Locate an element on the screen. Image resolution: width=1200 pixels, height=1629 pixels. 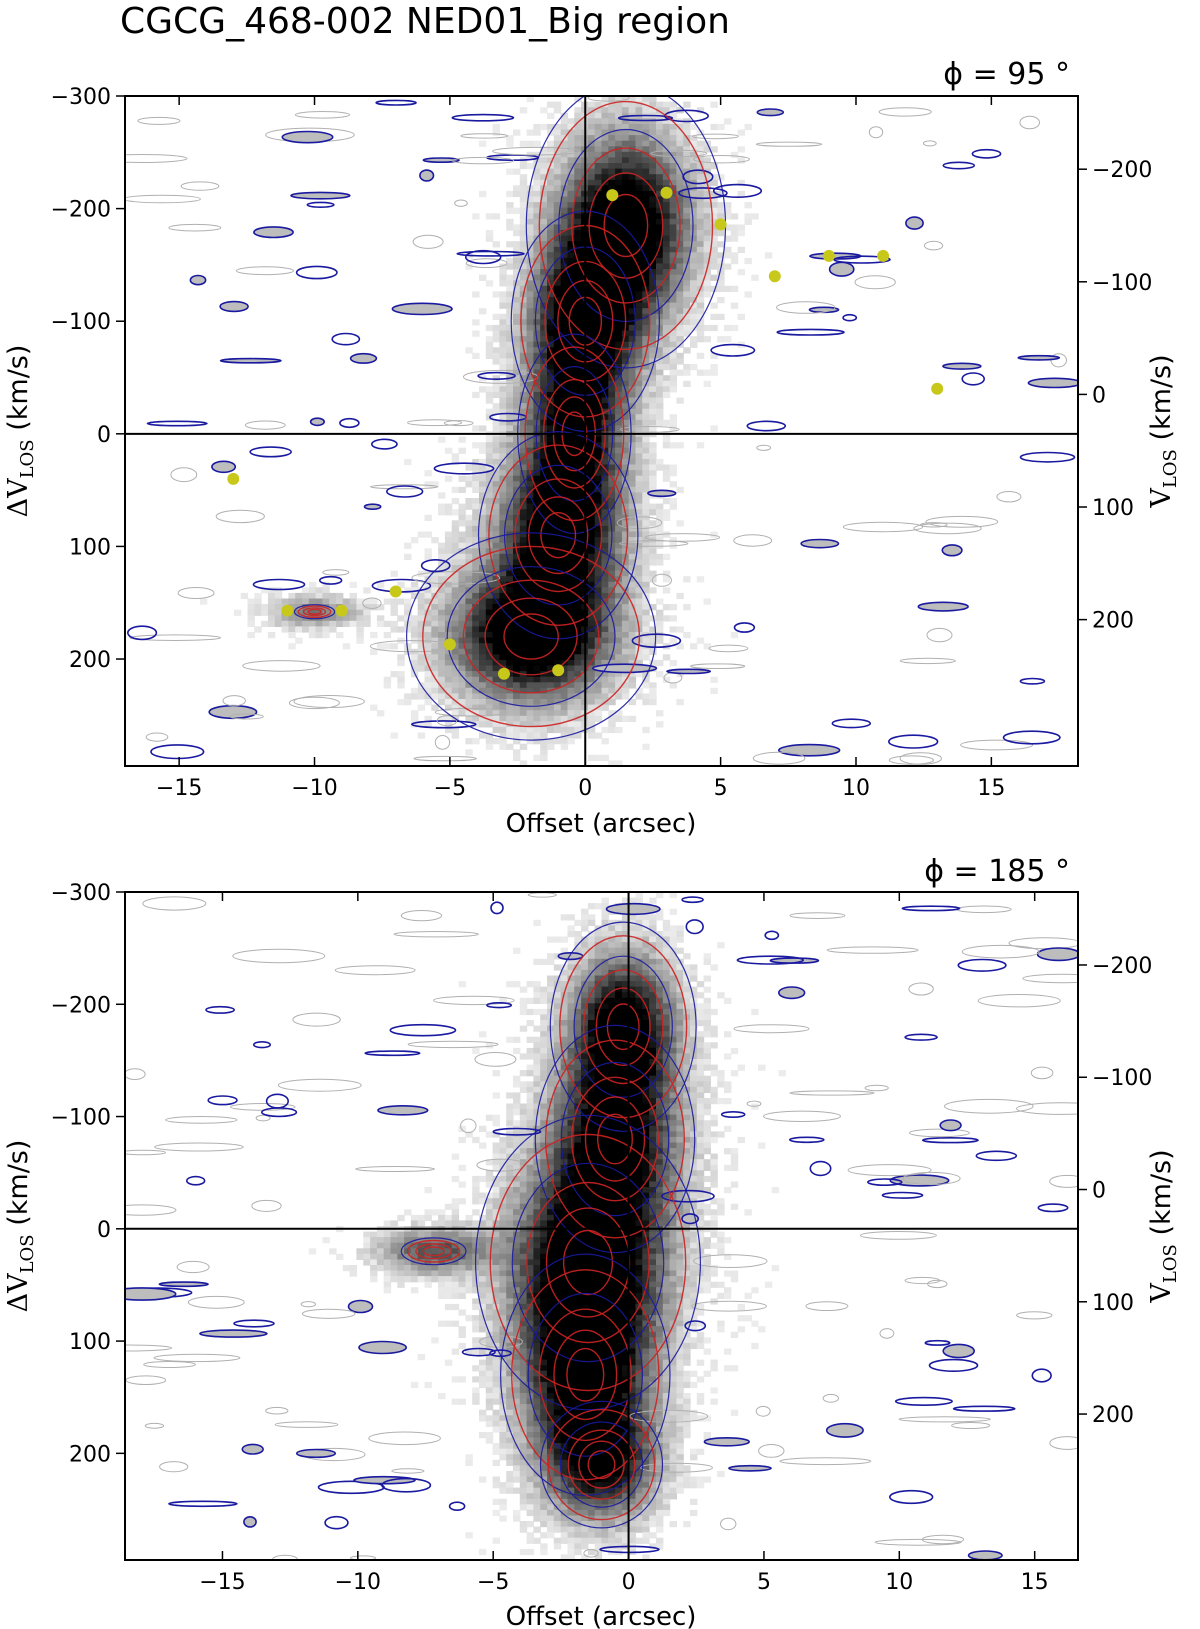
noise-fill is located at coordinates (317, 422).